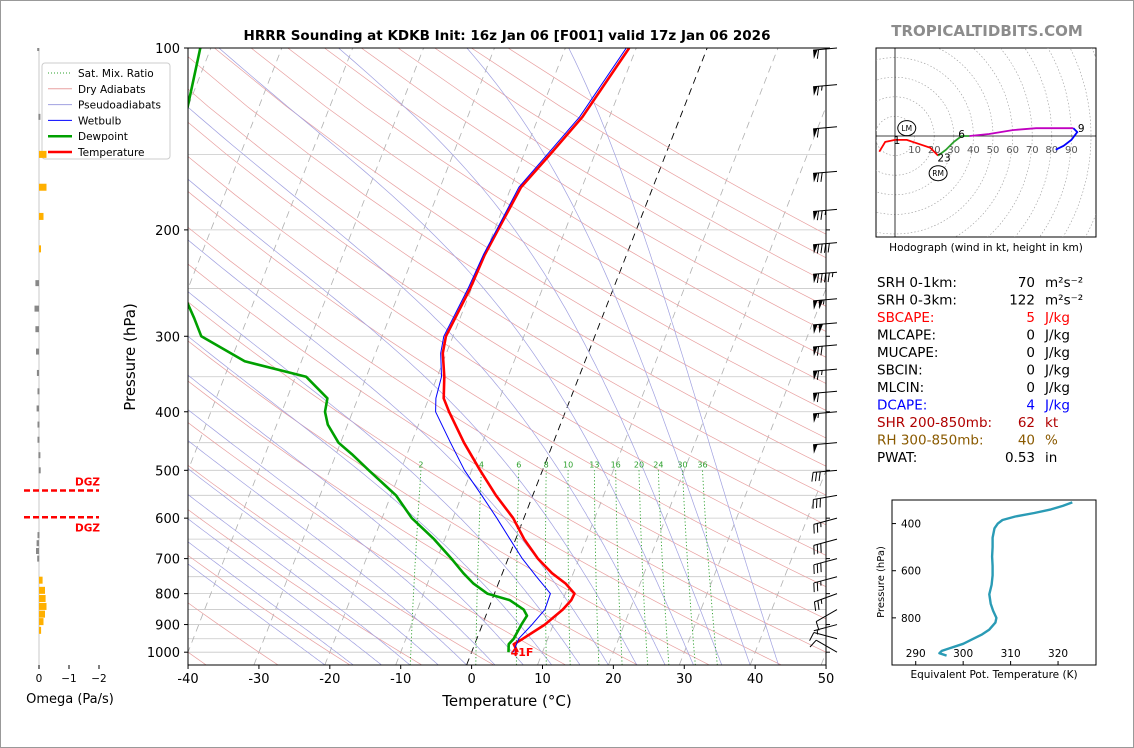 This screenshot has height=748, width=1134. I want to click on y-tick-label: 800, so click(167, 595).